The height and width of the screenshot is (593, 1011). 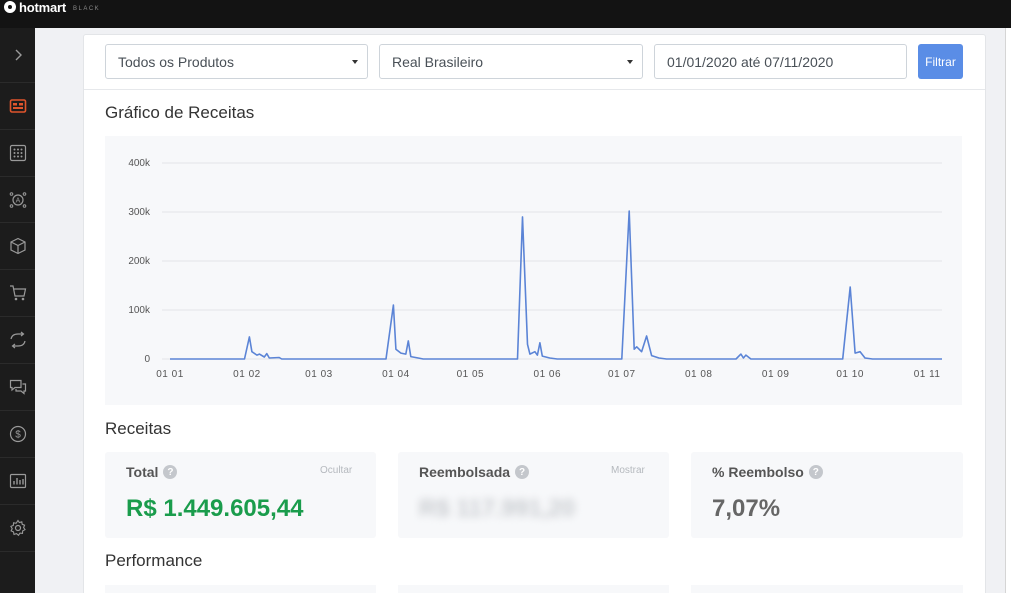 What do you see at coordinates (850, 374) in the screenshot?
I see `x-tick-label: 01 10` at bounding box center [850, 374].